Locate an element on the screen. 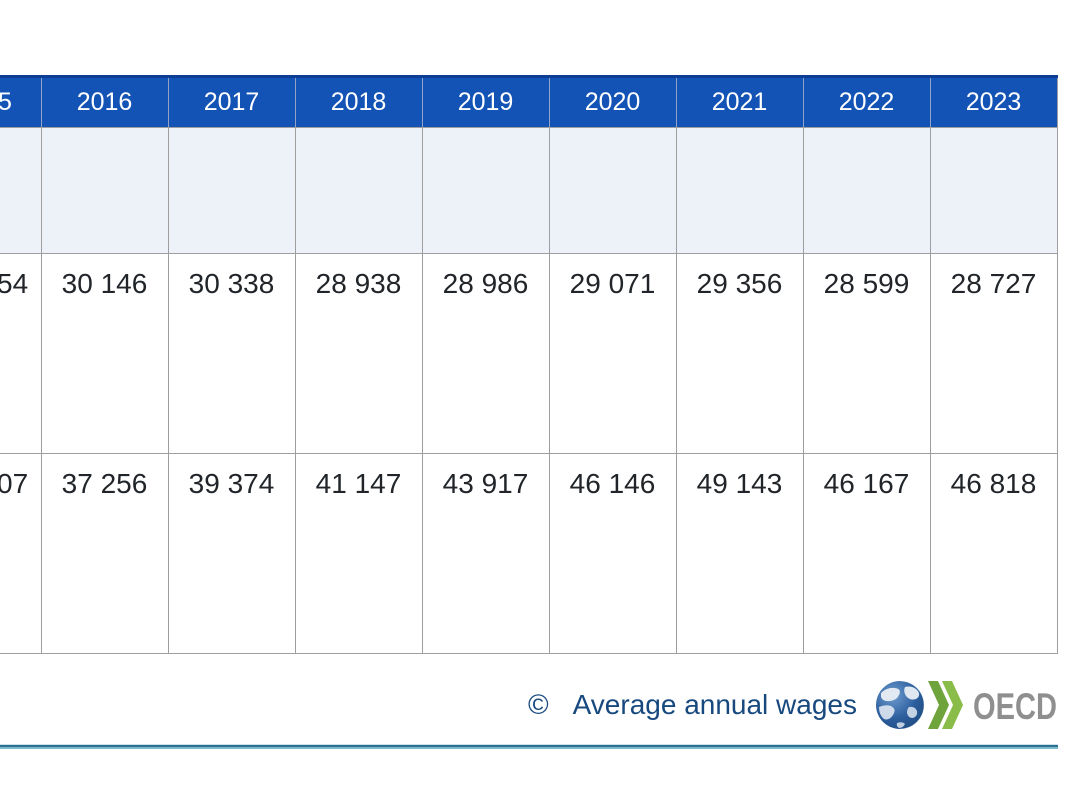 Image resolution: width=1080 pixels, height=793 pixels. wage-cell: 46 146 is located at coordinates (612, 553).